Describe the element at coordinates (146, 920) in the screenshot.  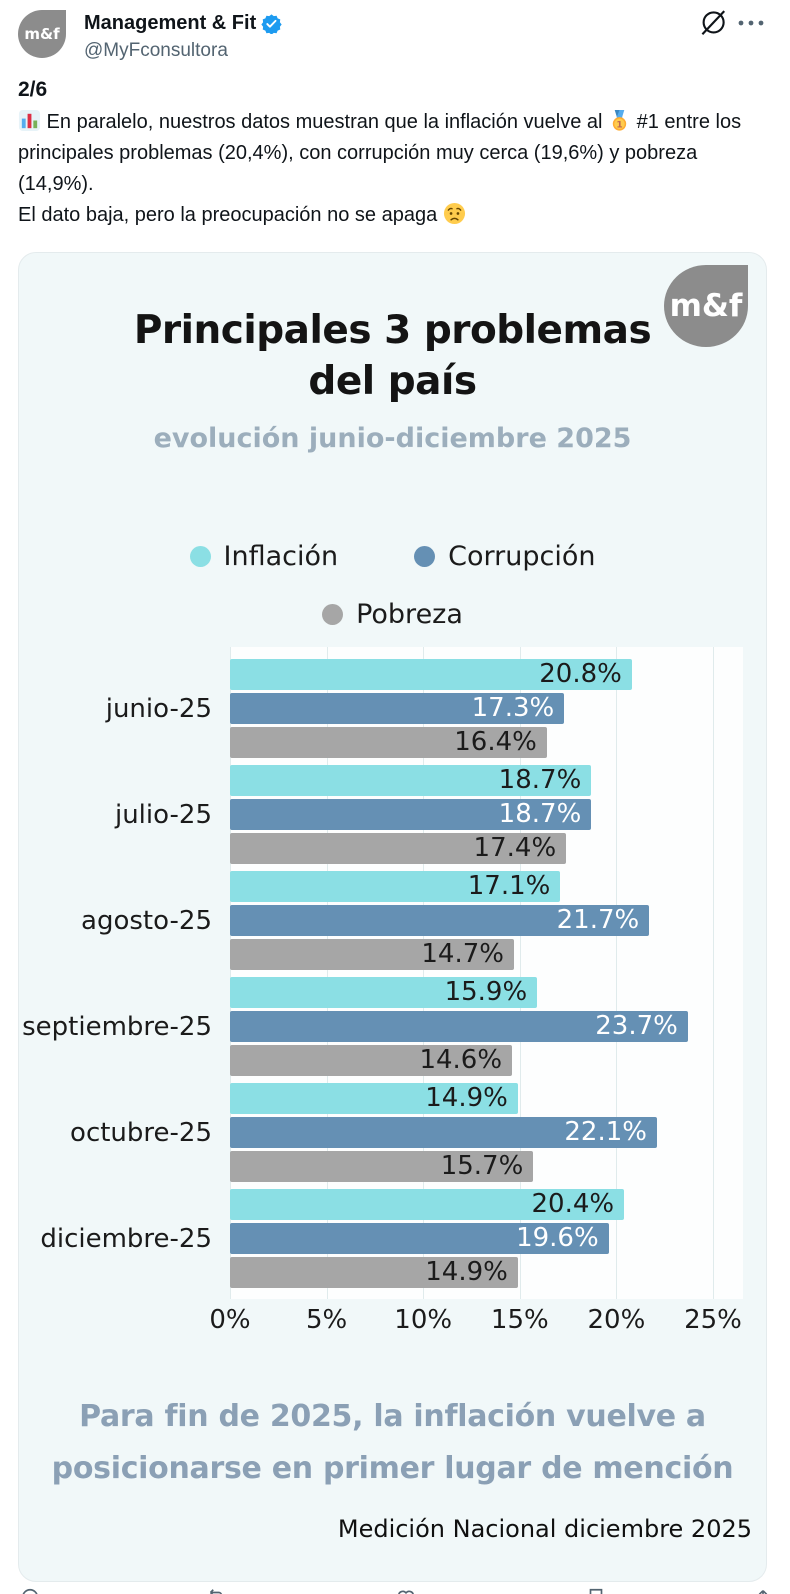
I see `category-label: agosto-25` at that location.